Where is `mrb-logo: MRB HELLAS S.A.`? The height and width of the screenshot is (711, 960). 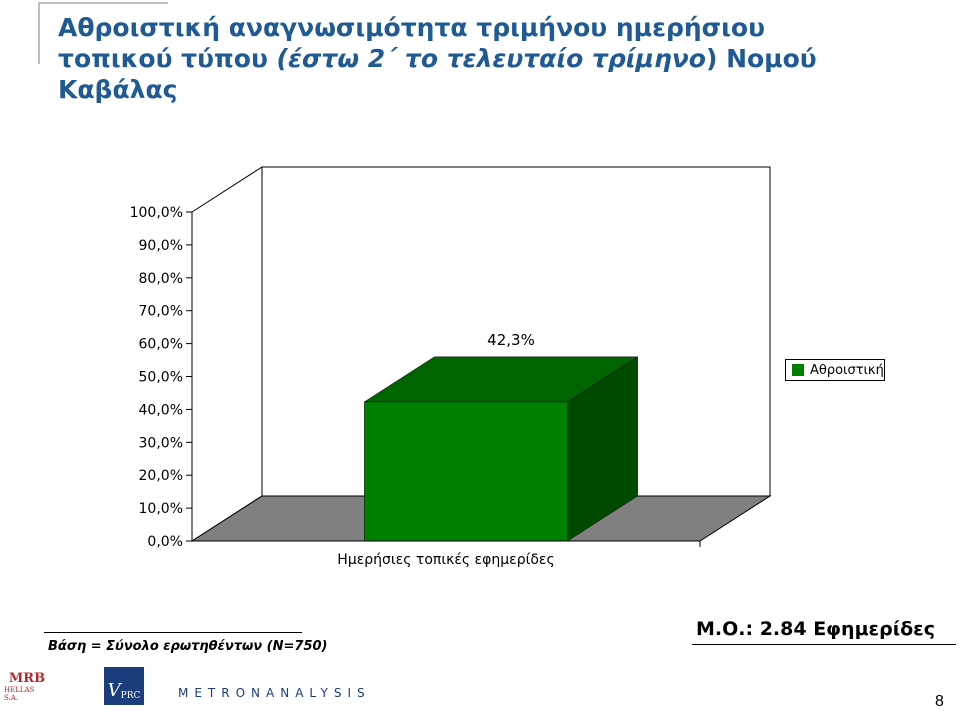
mrb-logo: MRB HELLAS S.A. is located at coordinates (27, 686).